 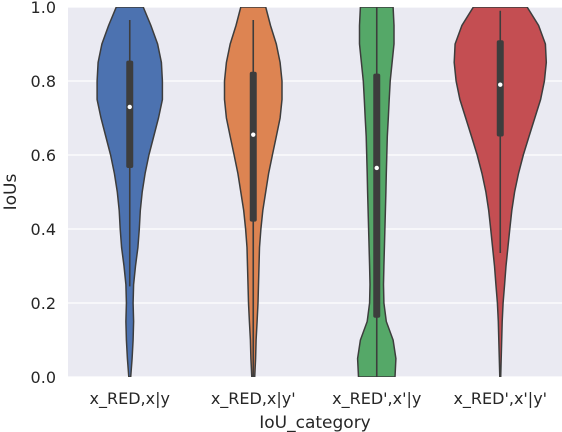 I want to click on y-tick-label: 1.0, so click(x=43, y=8).